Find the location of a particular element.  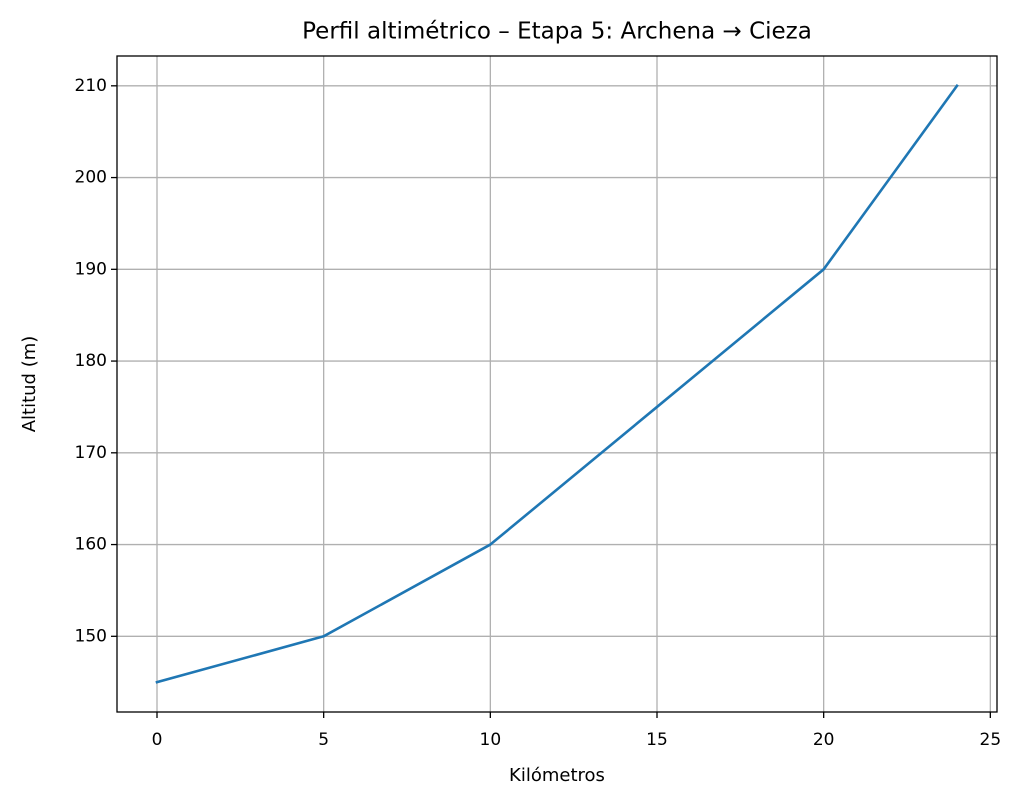

x-tick-label: 10 is located at coordinates (491, 740).